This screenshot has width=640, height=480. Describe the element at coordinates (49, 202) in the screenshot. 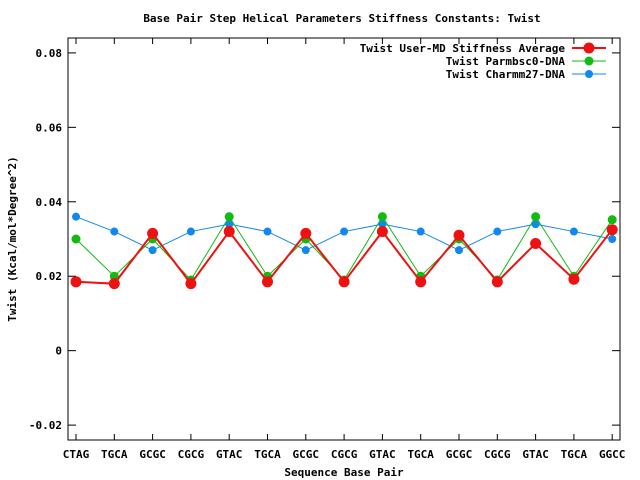

I see `y-tick-label: 0.04` at that location.